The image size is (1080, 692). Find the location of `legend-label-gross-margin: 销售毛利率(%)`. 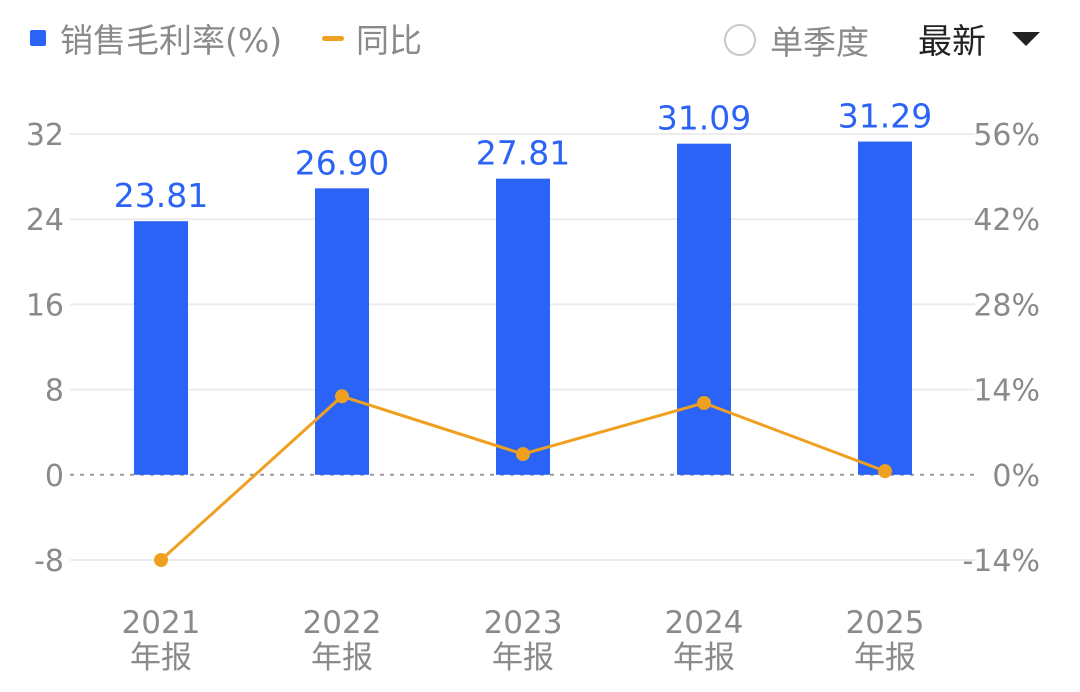

legend-label-gross-margin: 销售毛利率(%) is located at coordinates (171, 40).